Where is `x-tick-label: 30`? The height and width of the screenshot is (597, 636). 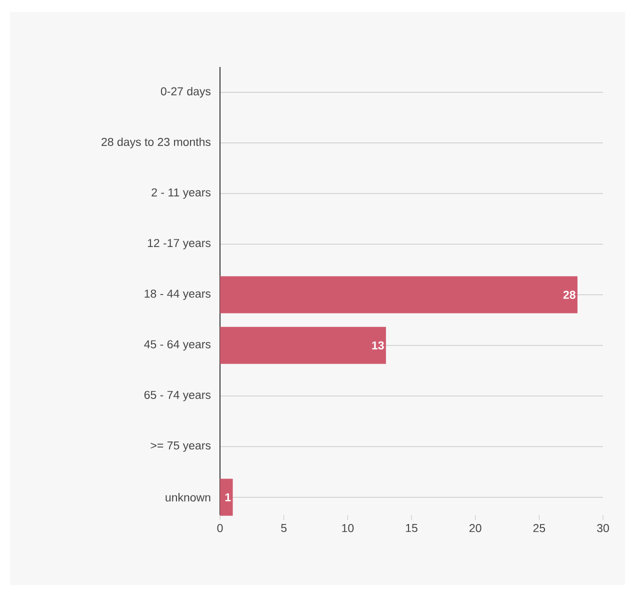 x-tick-label: 30 is located at coordinates (603, 528).